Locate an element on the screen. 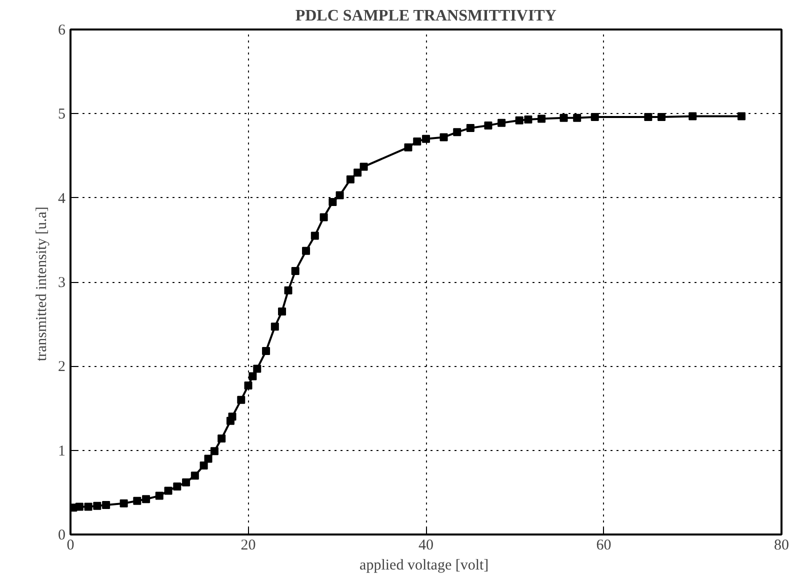  y-tick-label: 6 is located at coordinates (62, 30).